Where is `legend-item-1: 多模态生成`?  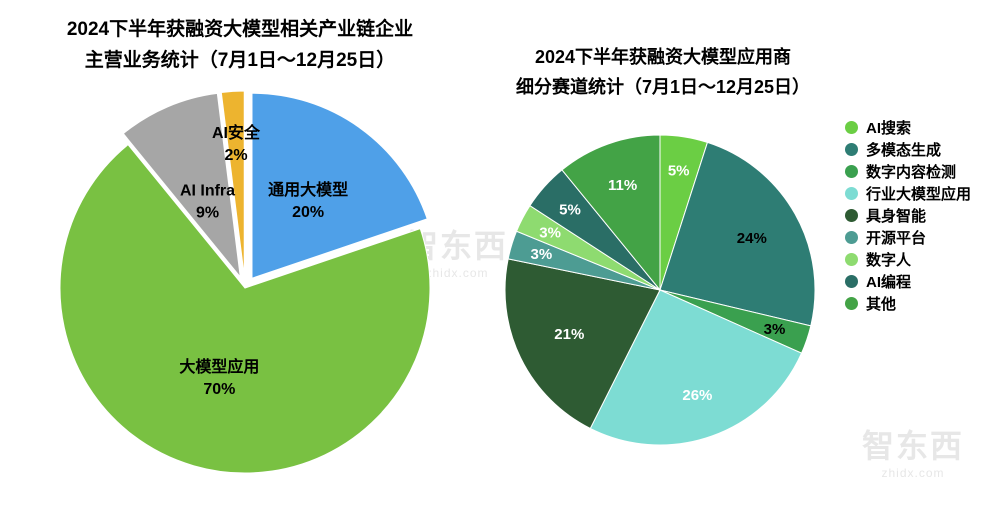 legend-item-1: 多模态生成 is located at coordinates (908, 149).